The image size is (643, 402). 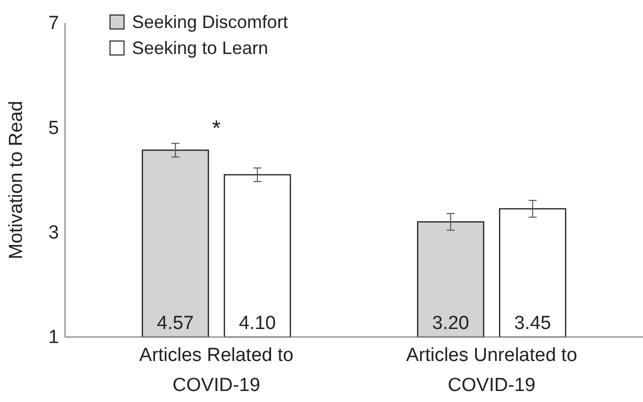 What do you see at coordinates (53, 337) in the screenshot?
I see `y-tick-label: 1` at bounding box center [53, 337].